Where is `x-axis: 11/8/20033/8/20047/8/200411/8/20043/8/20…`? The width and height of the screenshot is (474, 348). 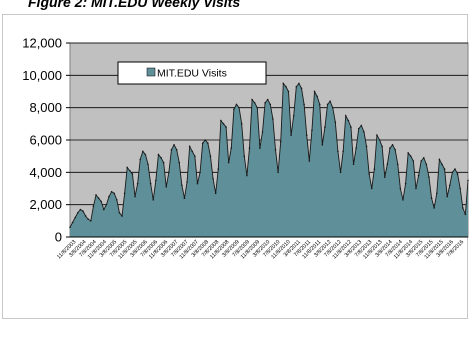
x-axis: 11/8/20033/8/20047/8/200411/8/20043/8/20… is located at coordinates (262, 248).